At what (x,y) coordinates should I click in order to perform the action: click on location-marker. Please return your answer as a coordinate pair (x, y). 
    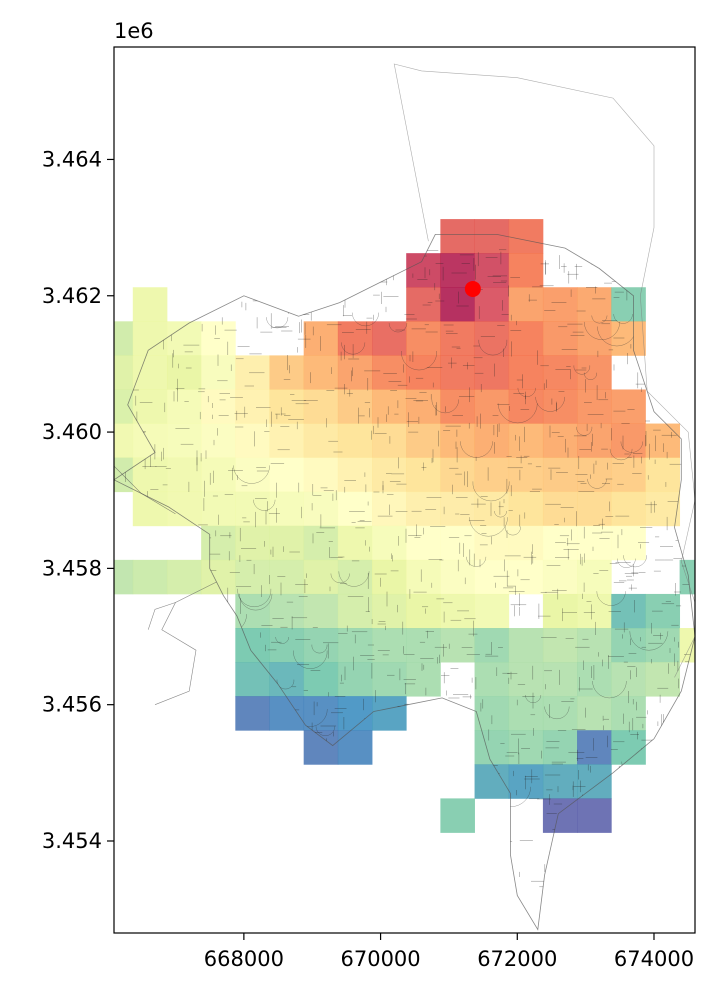
    Looking at the image, I should click on (472, 288).